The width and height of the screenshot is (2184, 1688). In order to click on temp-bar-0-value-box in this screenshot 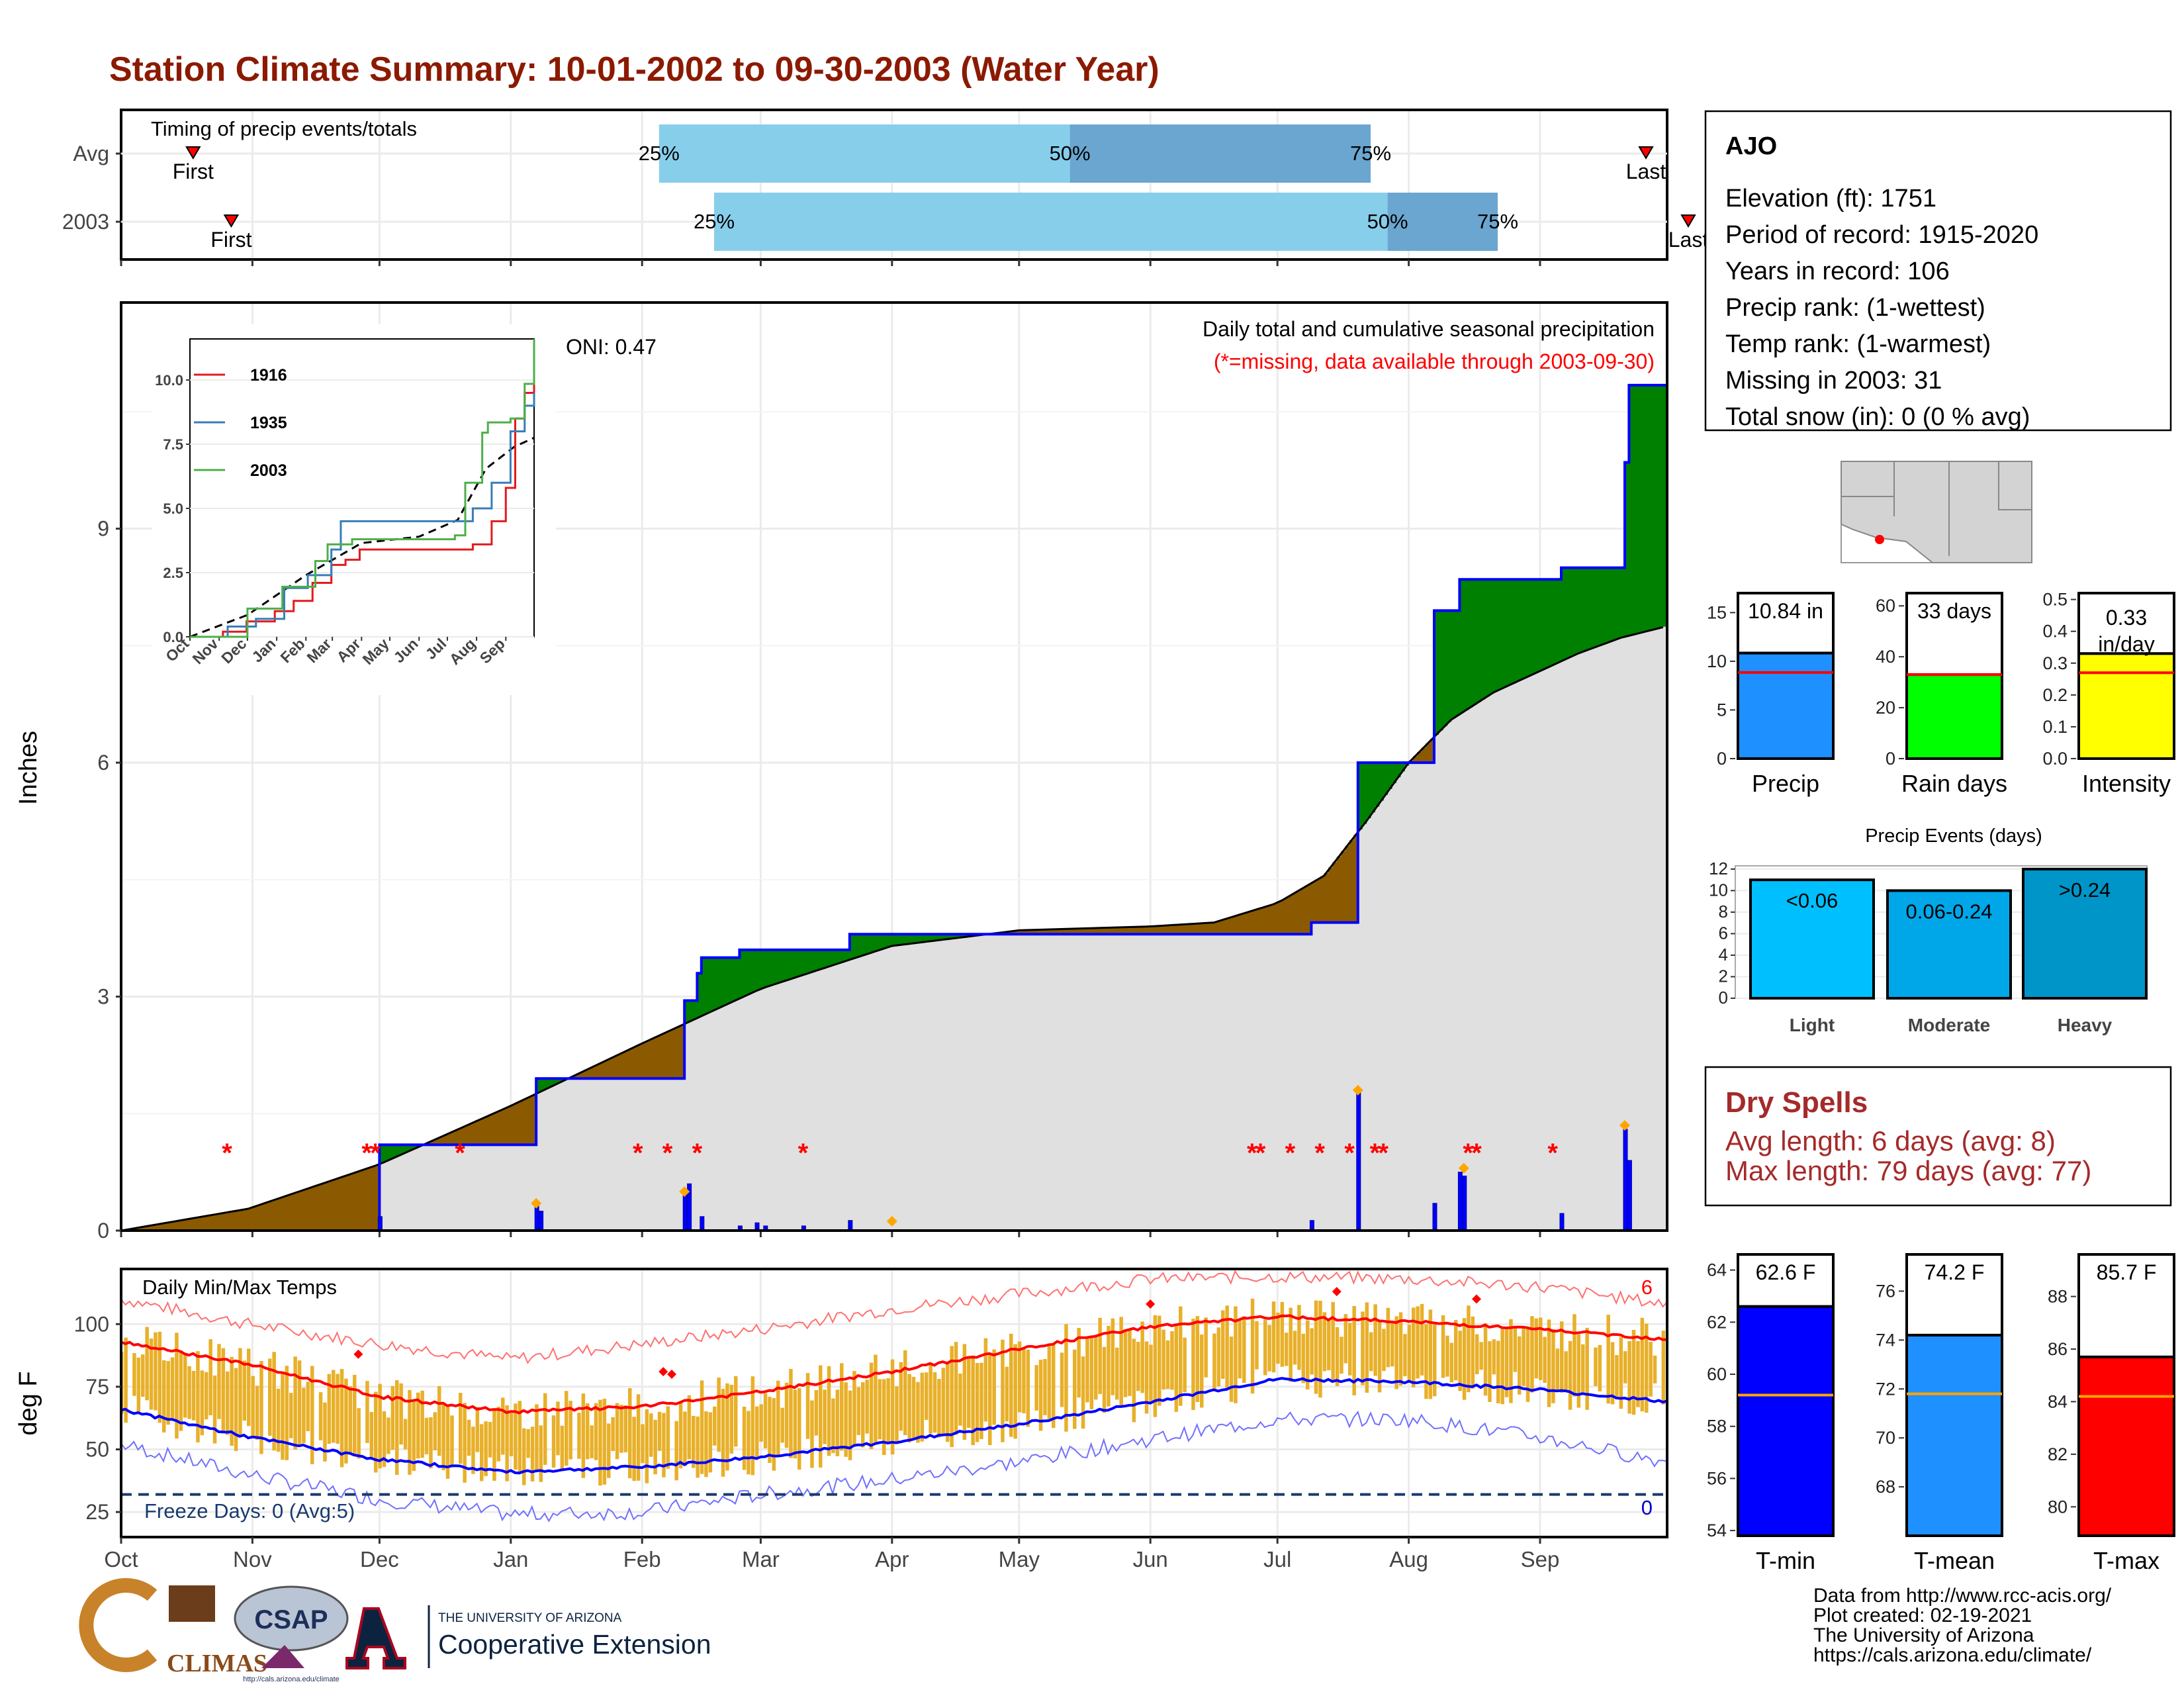, I will do `click(1786, 1280)`.